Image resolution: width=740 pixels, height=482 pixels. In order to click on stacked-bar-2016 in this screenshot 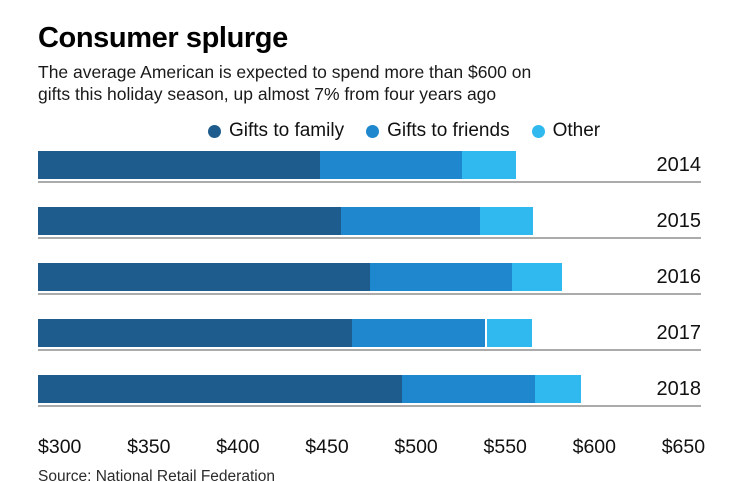, I will do `click(300, 277)`.